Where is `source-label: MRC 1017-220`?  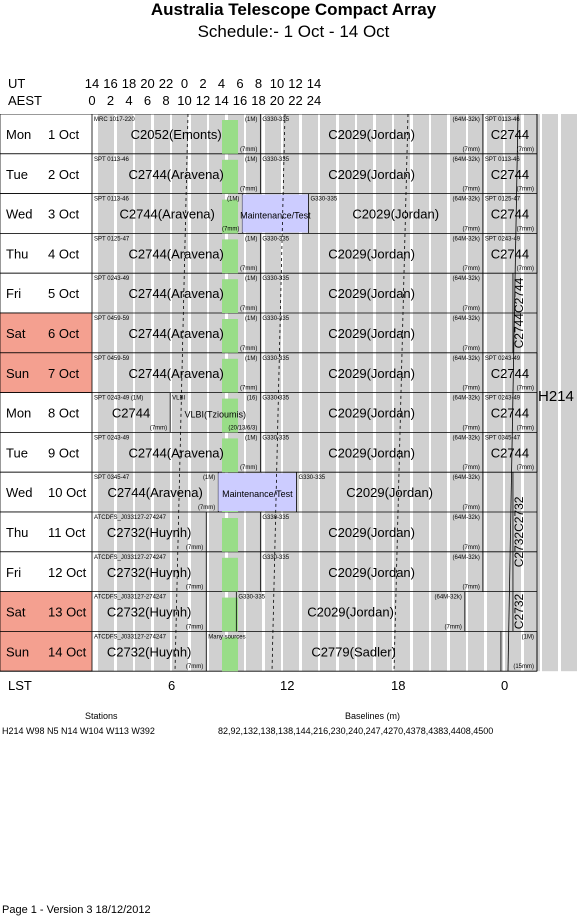 source-label: MRC 1017-220 is located at coordinates (114, 120).